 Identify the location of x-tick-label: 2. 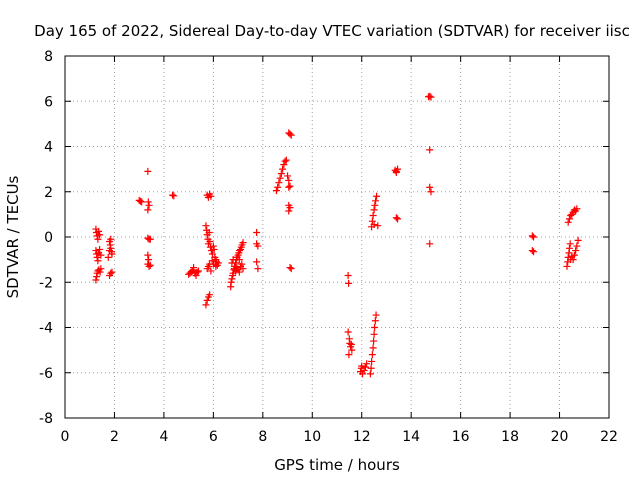
(114, 437).